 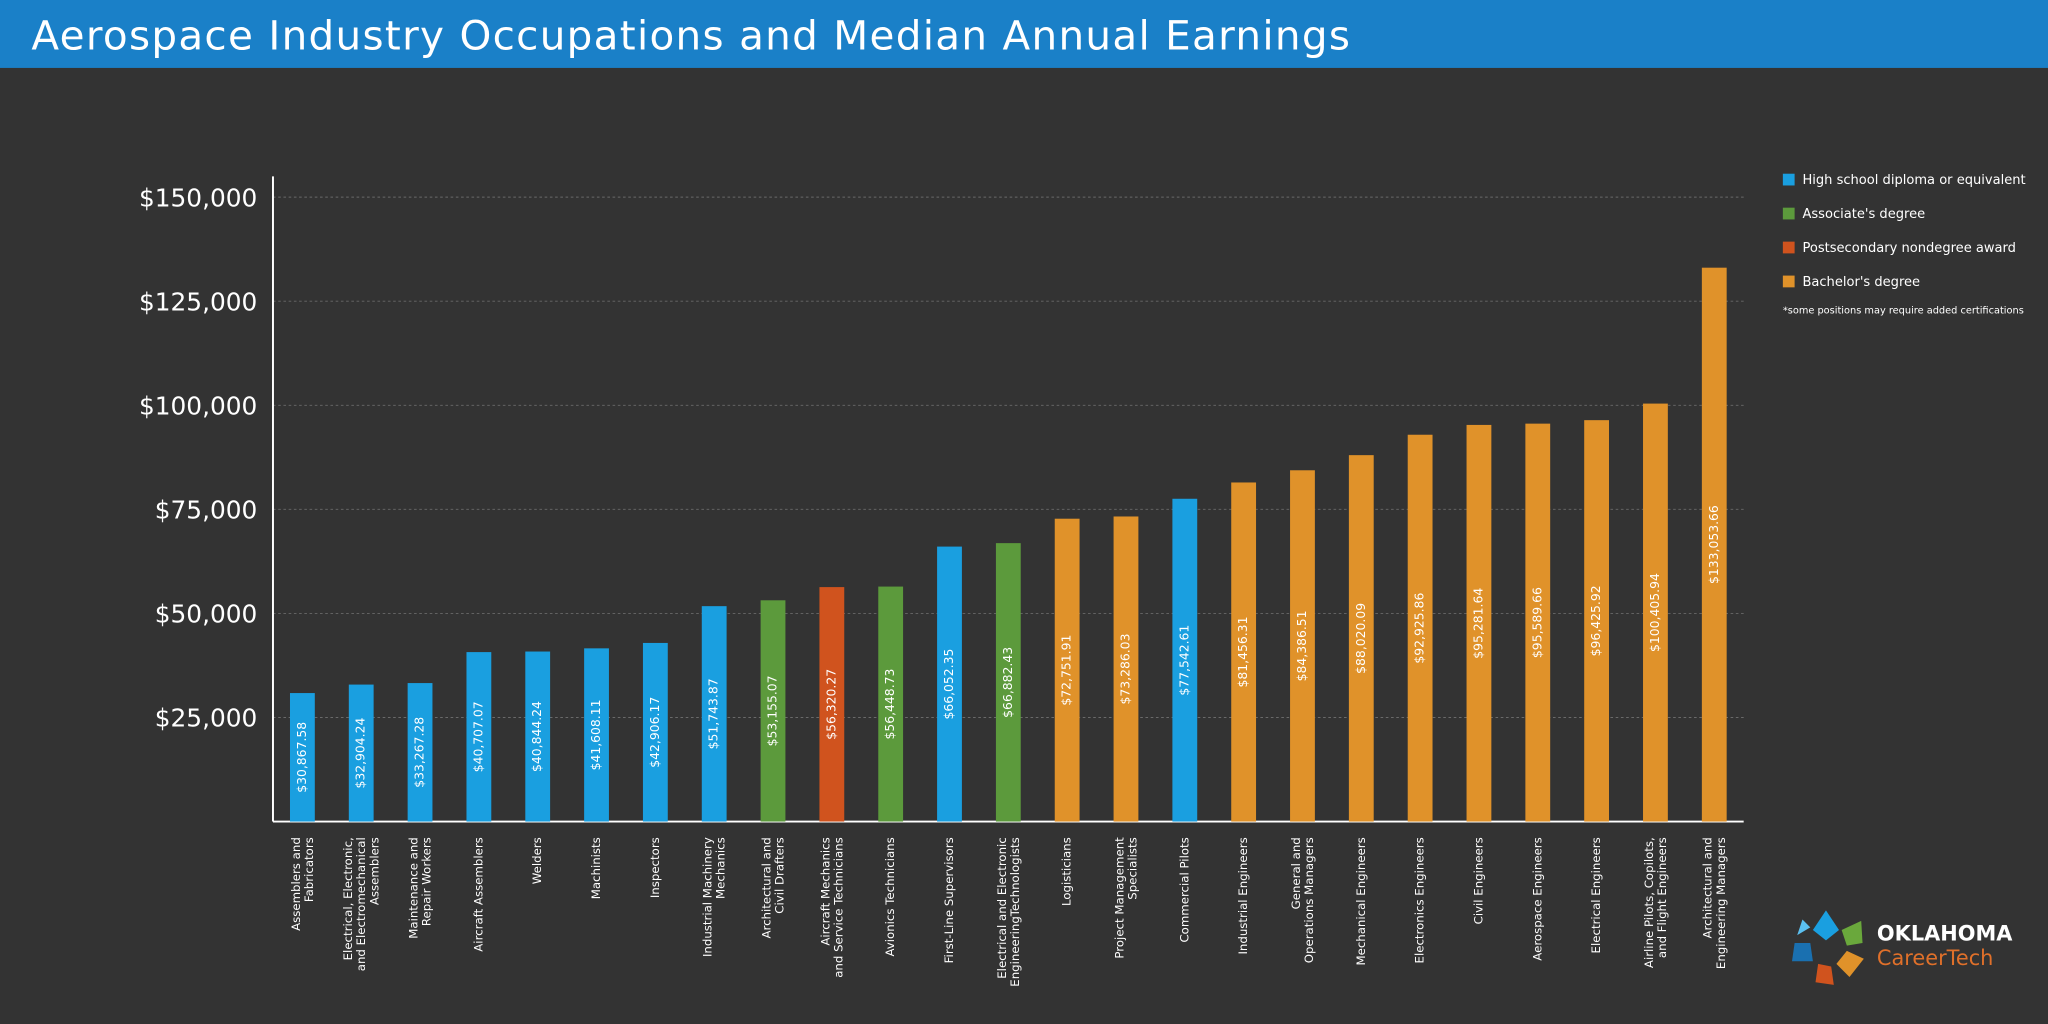 What do you see at coordinates (478, 894) in the screenshot?
I see `x-tick-label: Aircraft Assemblers` at bounding box center [478, 894].